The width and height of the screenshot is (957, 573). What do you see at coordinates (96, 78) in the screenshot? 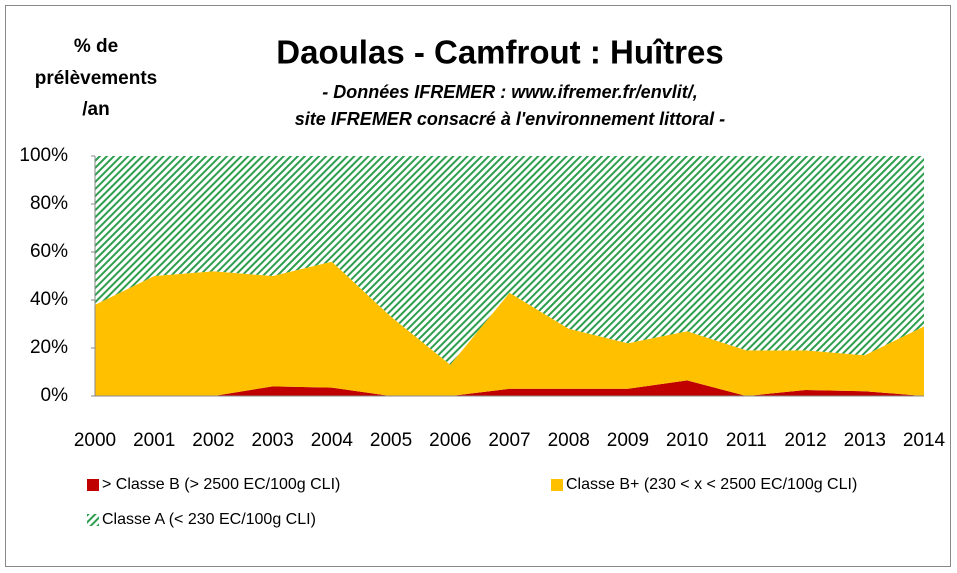
I see `y-axis-label: prélèvements` at bounding box center [96, 78].